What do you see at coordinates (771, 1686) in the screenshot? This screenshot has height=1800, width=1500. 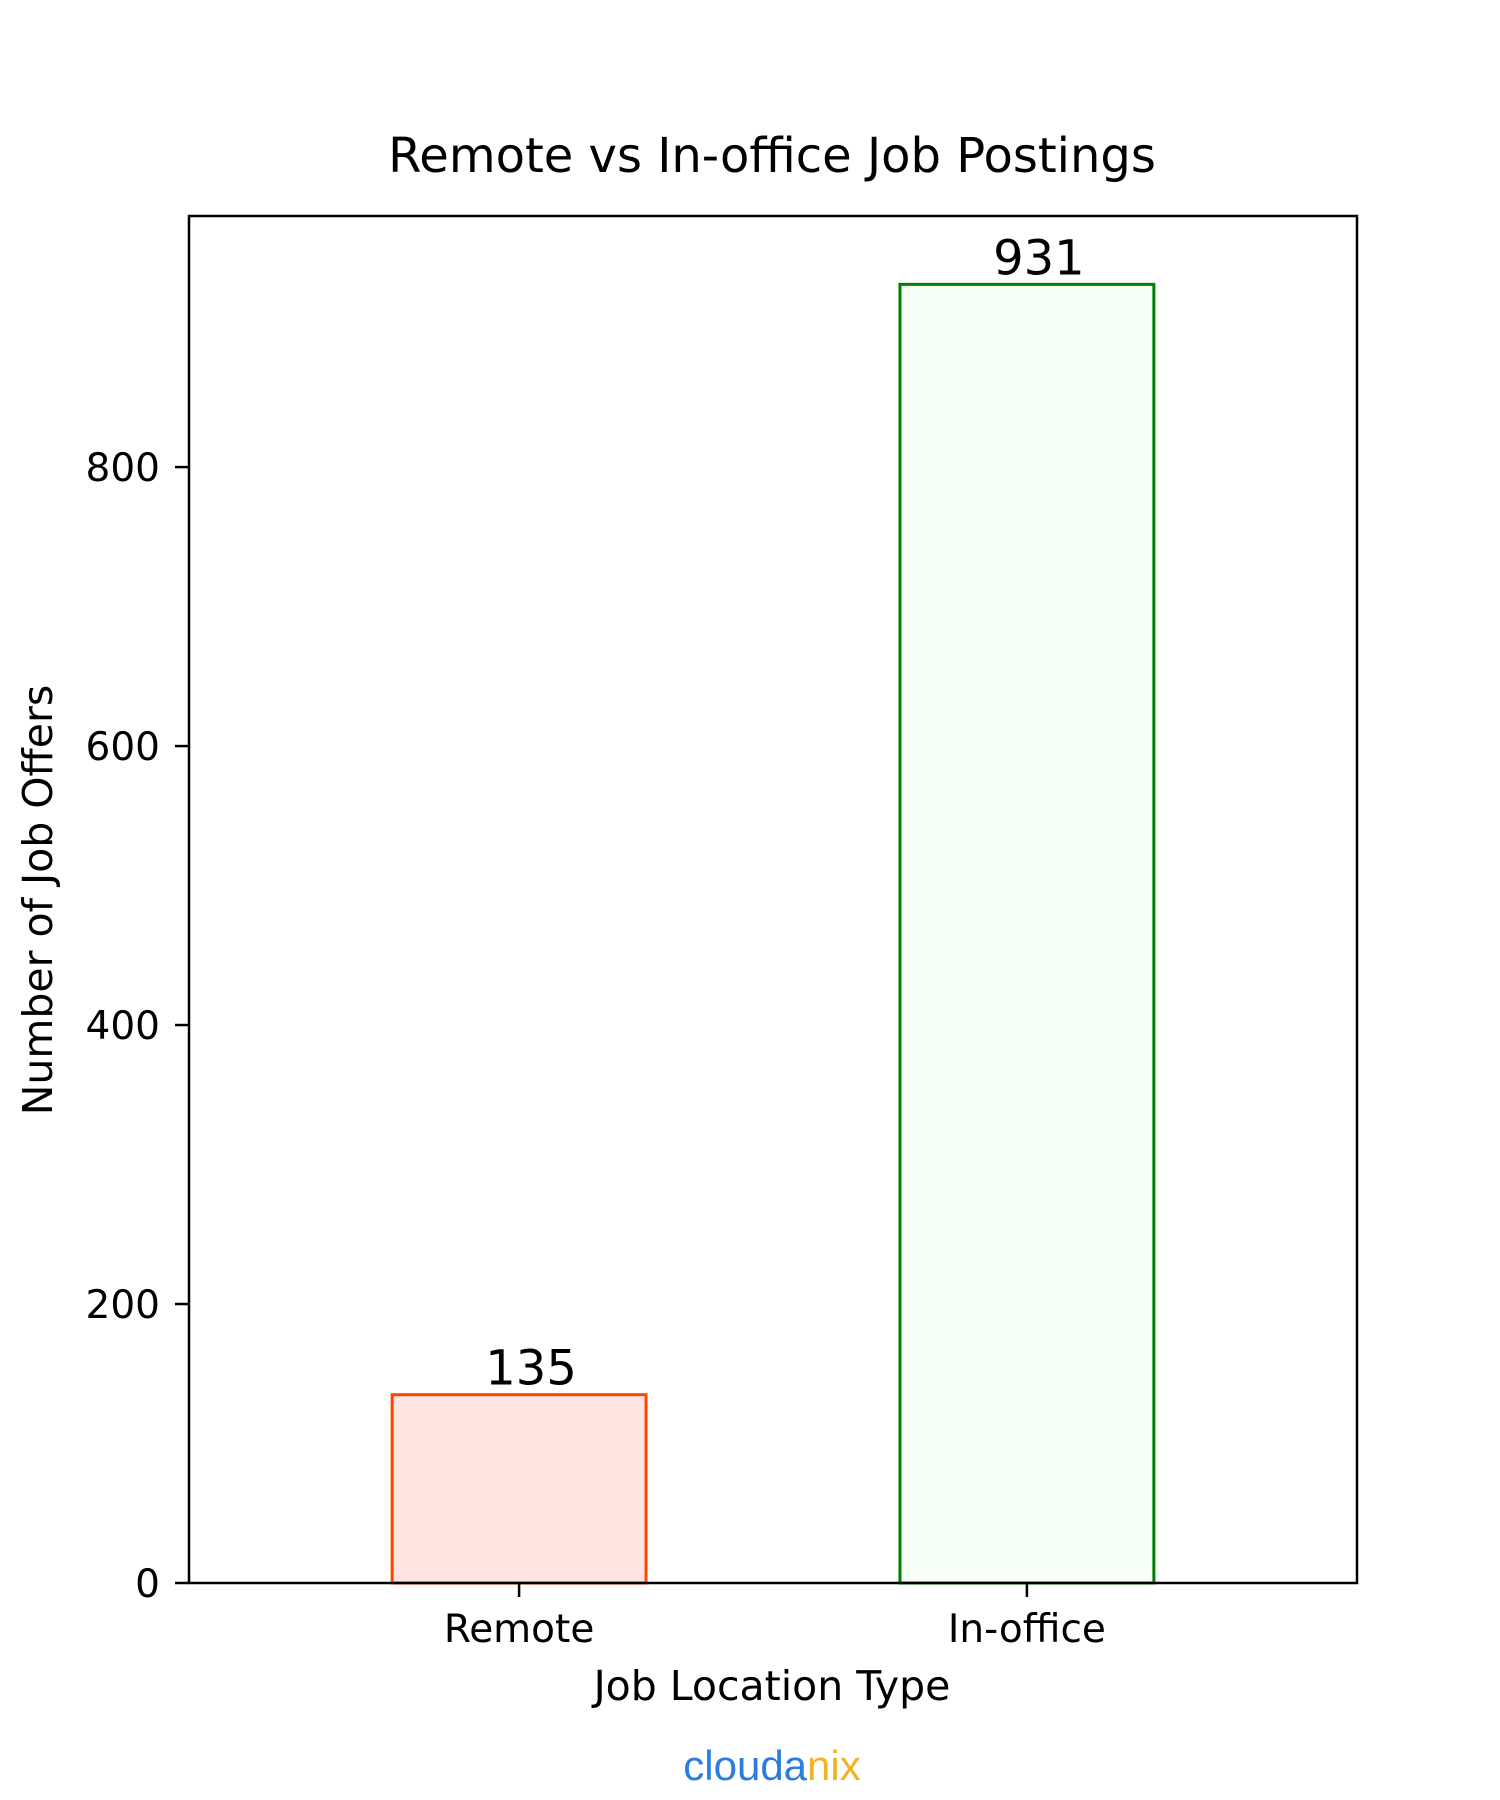 I see `x-axis-title: Job Location Type` at bounding box center [771, 1686].